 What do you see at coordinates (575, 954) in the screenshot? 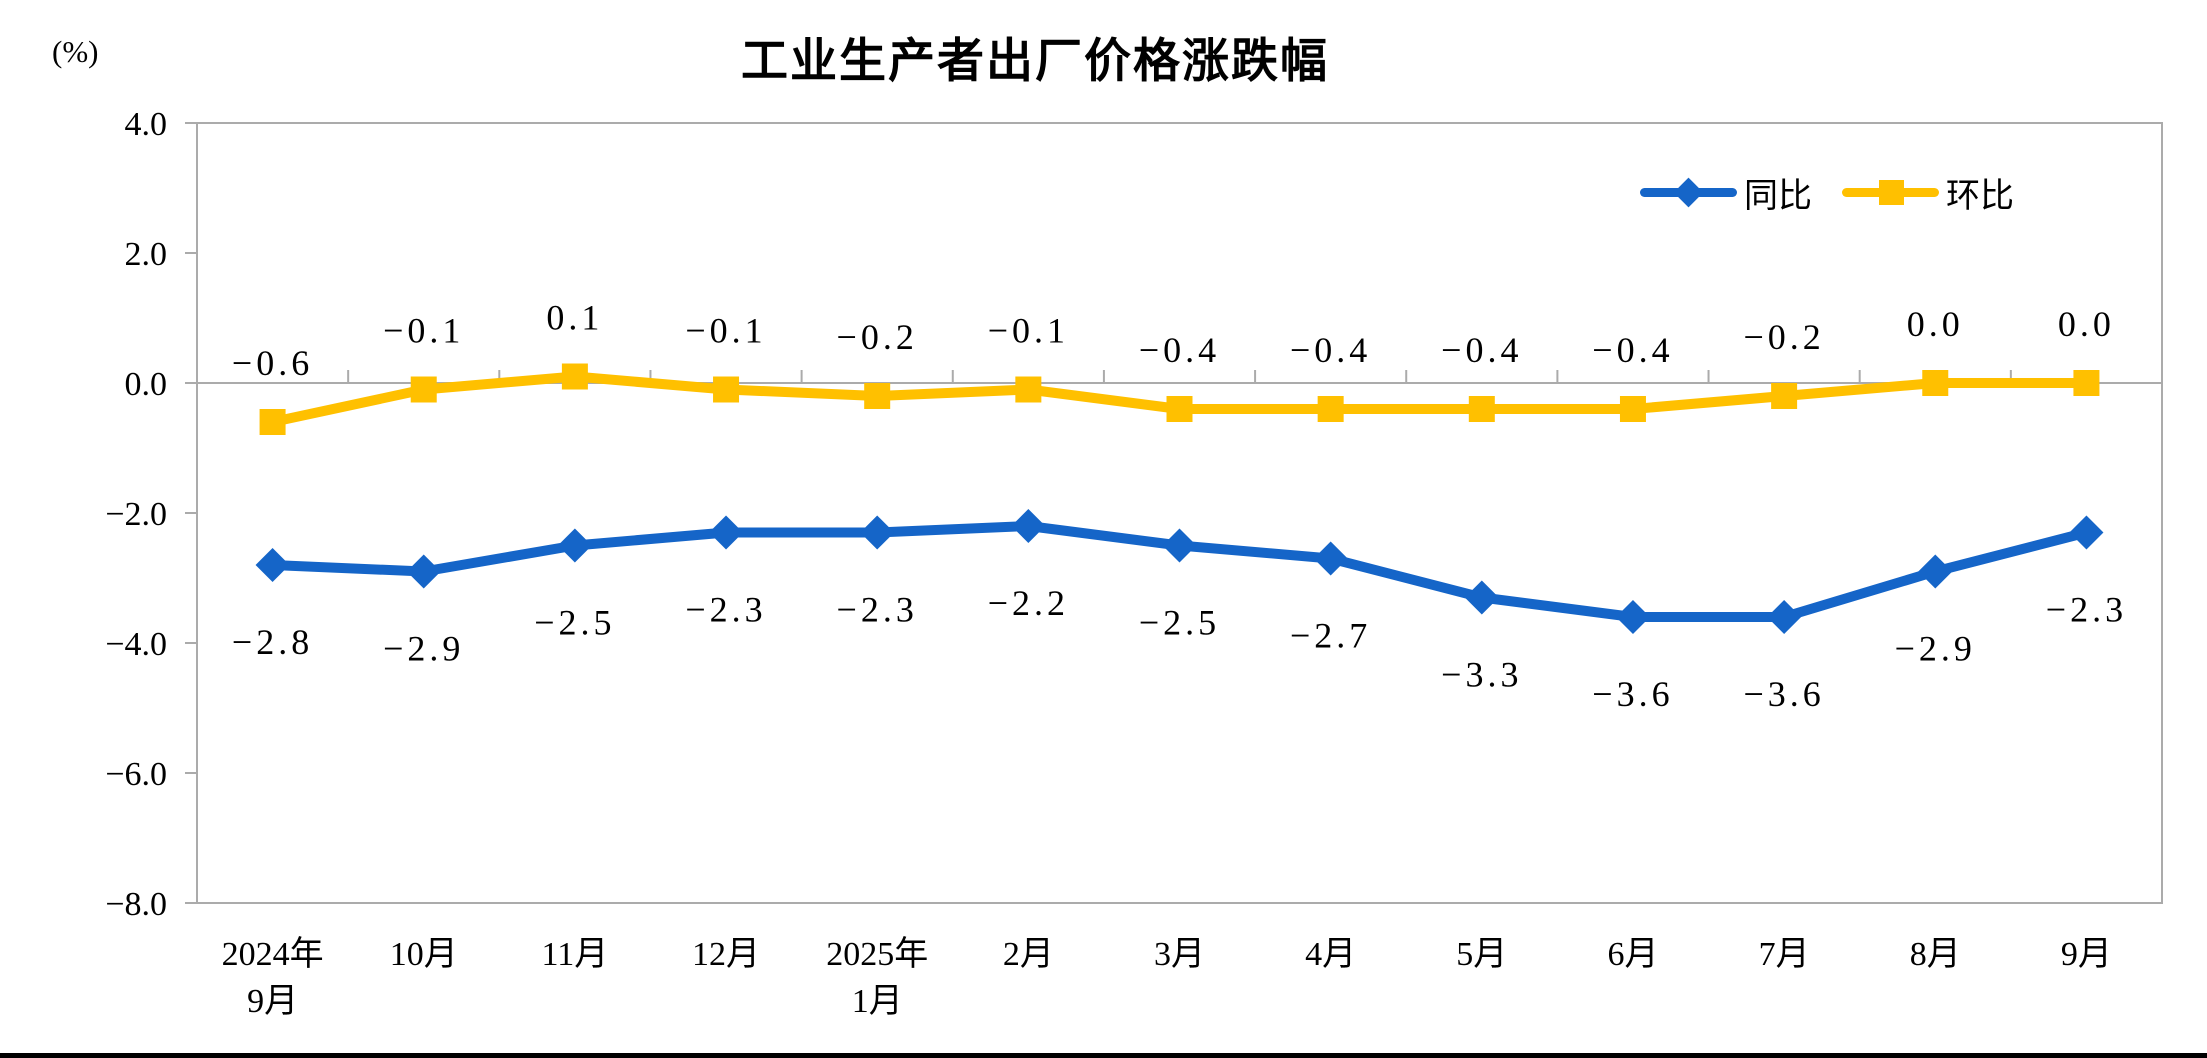
I see `x-axis-label: 11月` at bounding box center [575, 954].